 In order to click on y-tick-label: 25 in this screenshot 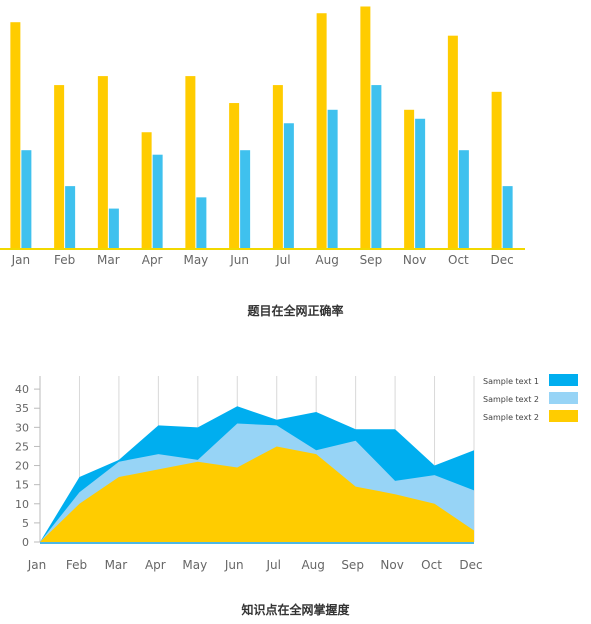, I will do `click(22, 446)`.